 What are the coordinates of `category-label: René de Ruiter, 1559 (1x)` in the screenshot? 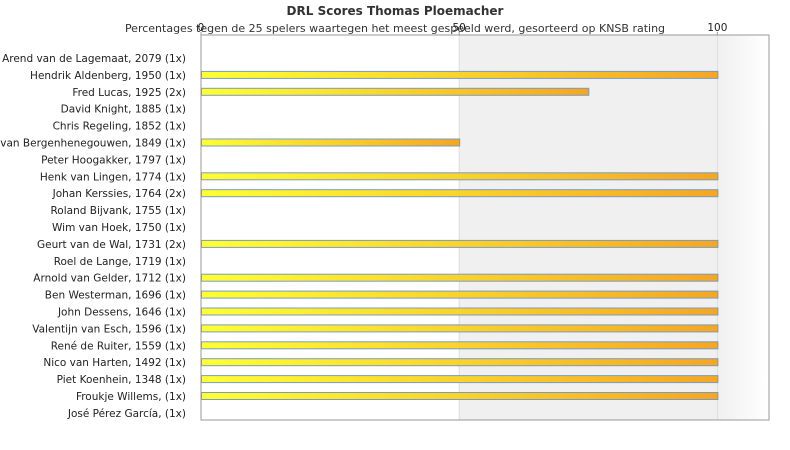 It's located at (118, 346).